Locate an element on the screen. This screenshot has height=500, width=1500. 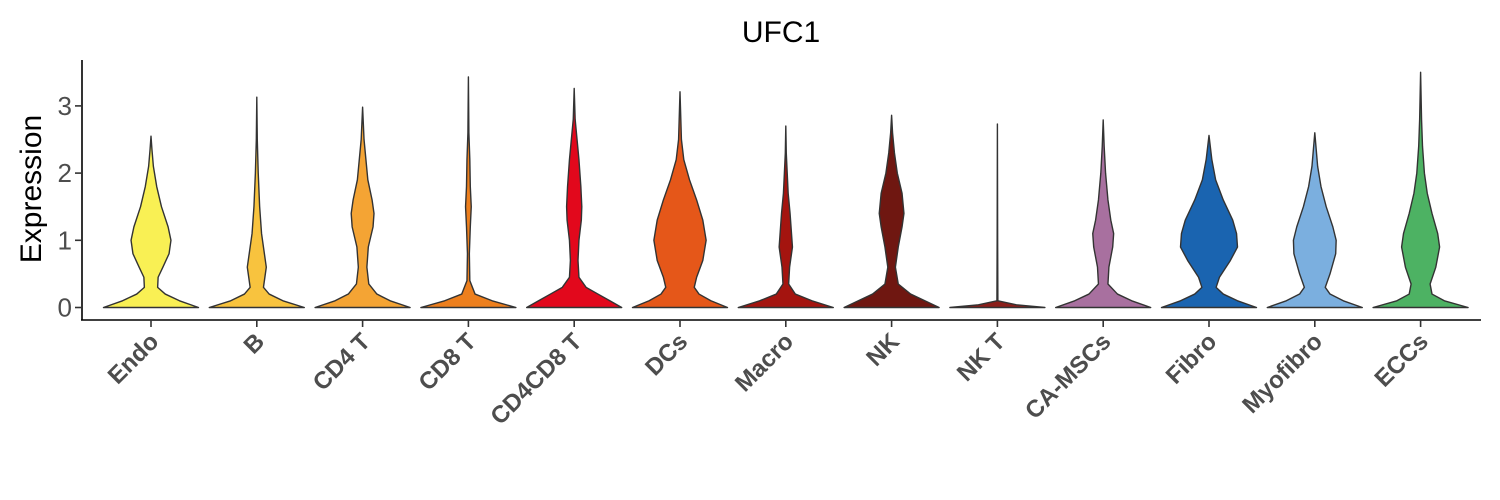
violin-macro is located at coordinates (785, 217).